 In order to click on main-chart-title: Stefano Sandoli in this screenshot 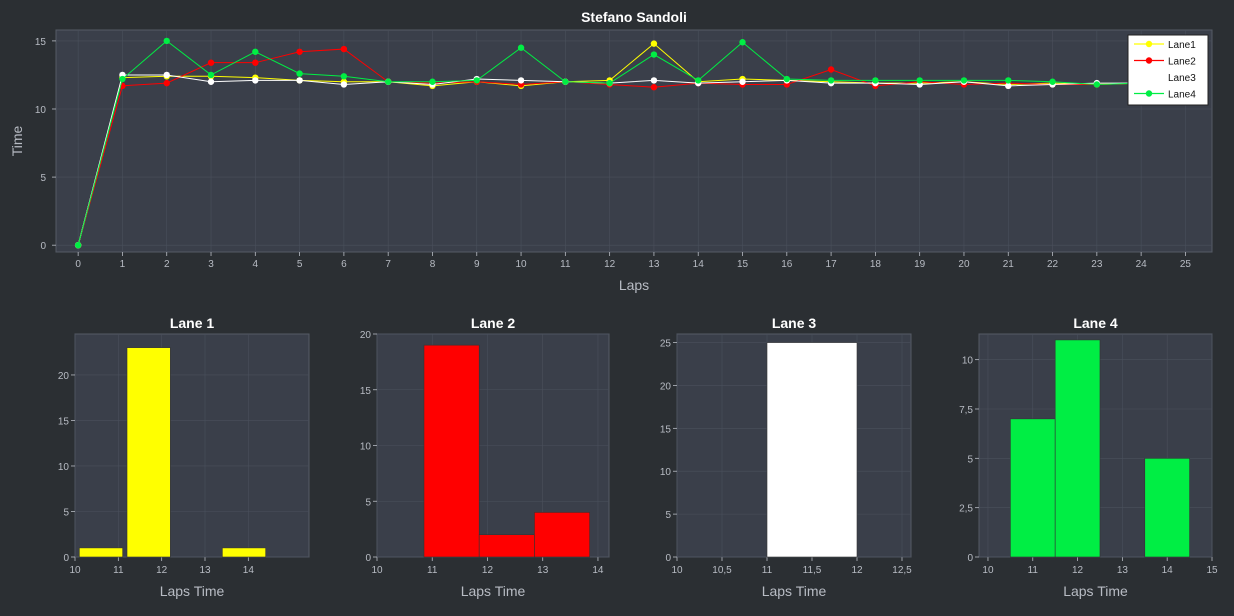, I will do `click(634, 17)`.